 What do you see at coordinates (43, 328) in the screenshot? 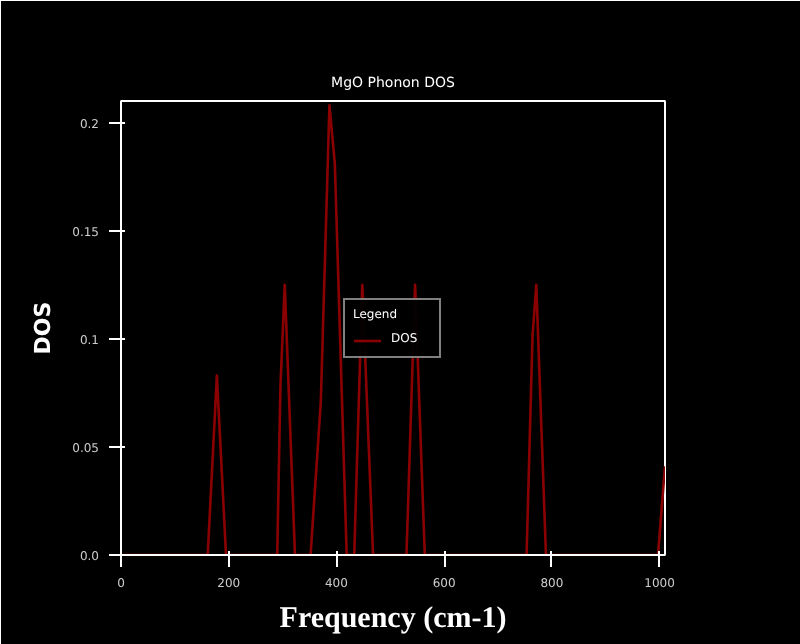
I see `y-axis-title: DOS` at bounding box center [43, 328].